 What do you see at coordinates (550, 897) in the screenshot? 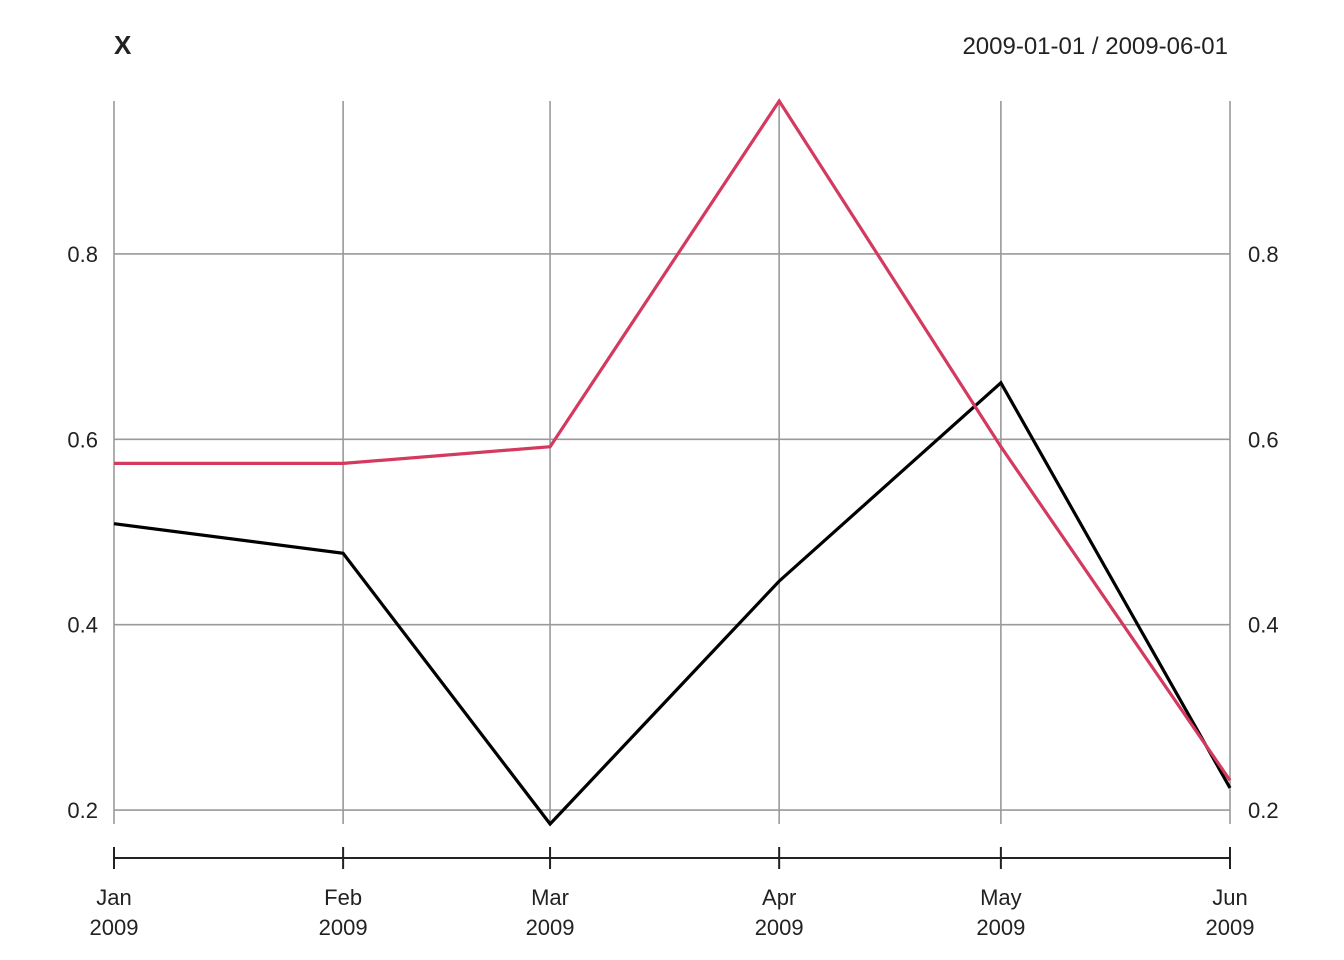
I see `x-tick-label-month: Mar` at bounding box center [550, 897].